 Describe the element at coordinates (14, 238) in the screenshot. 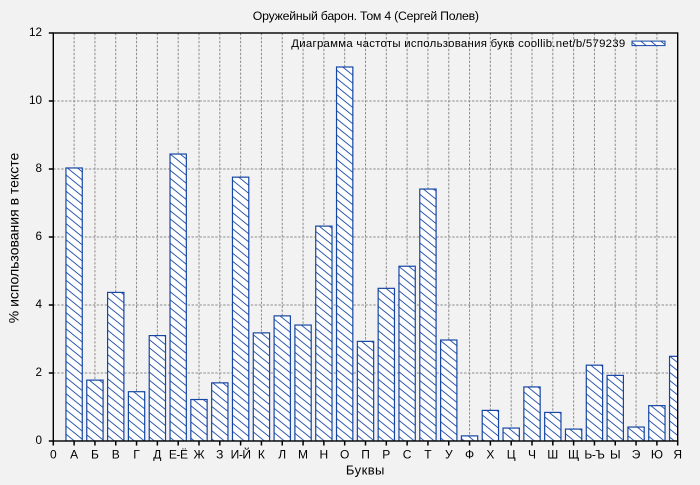

I see `svg-text: % использования в тексте` at that location.